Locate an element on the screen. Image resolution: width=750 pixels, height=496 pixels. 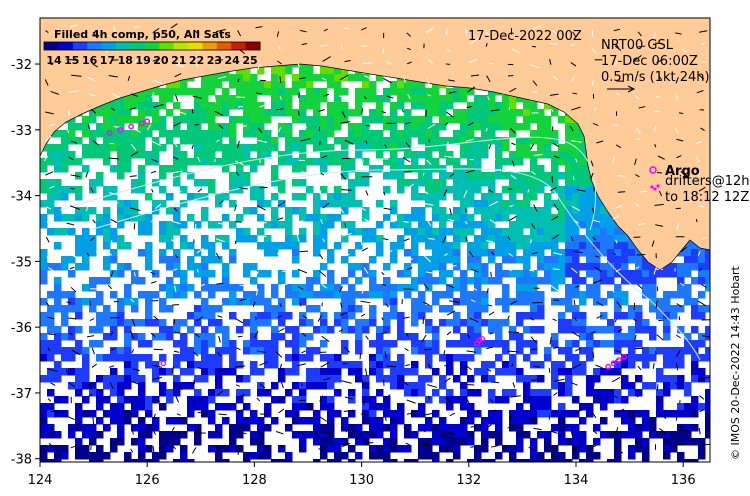
legend: Argo drifters@12h to 18:12 12Z is located at coordinates (699, 184).